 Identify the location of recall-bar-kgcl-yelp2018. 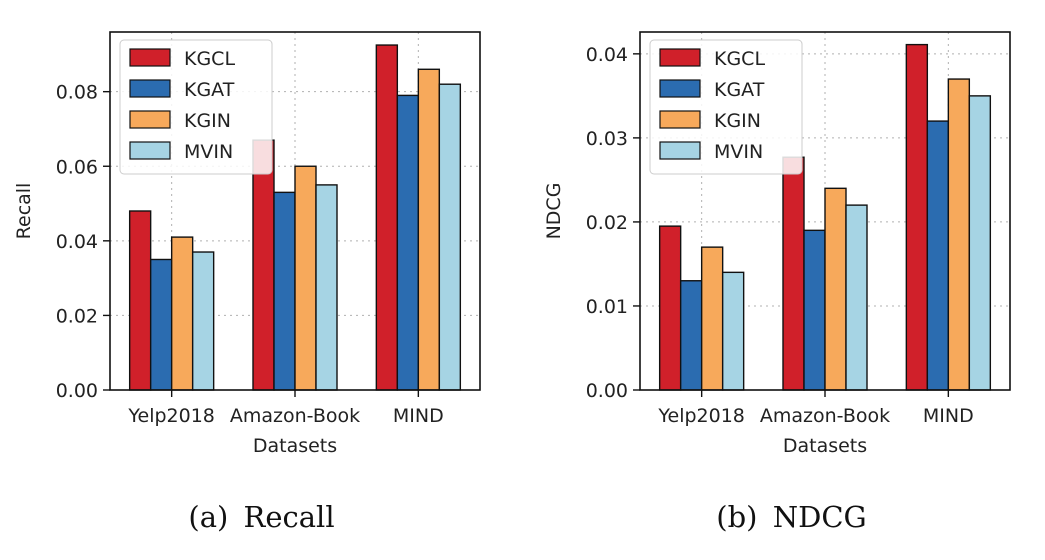
(140, 300).